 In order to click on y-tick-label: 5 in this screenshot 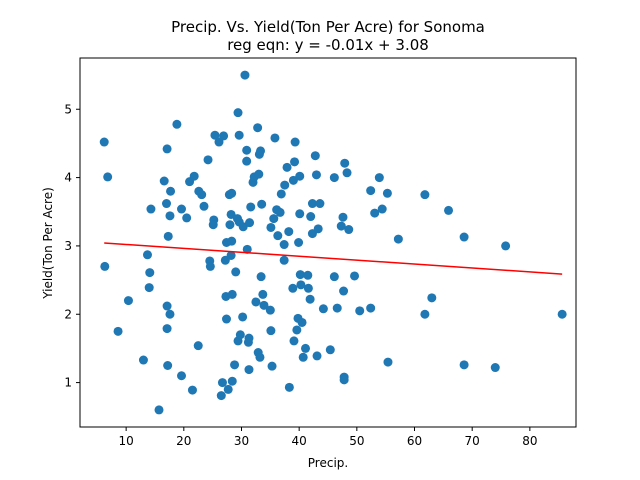, I will do `click(68, 109)`.